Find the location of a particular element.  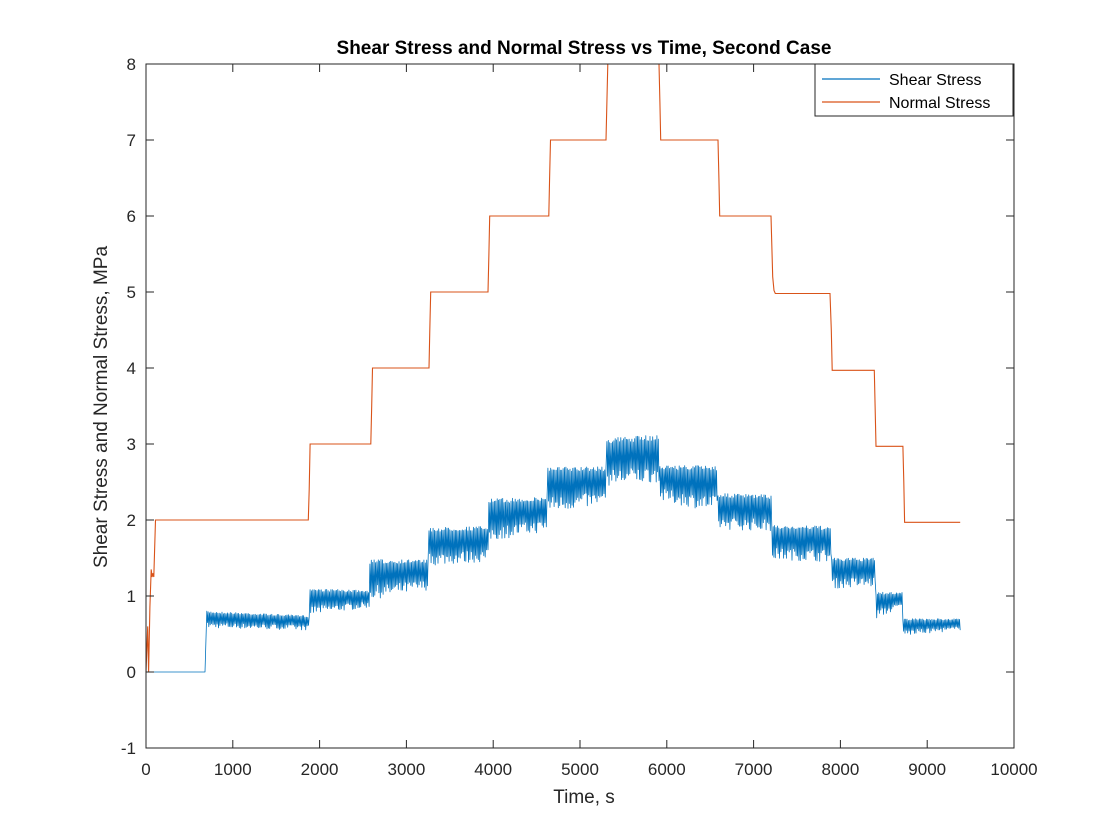

x-tick-label: 5000 is located at coordinates (580, 769).